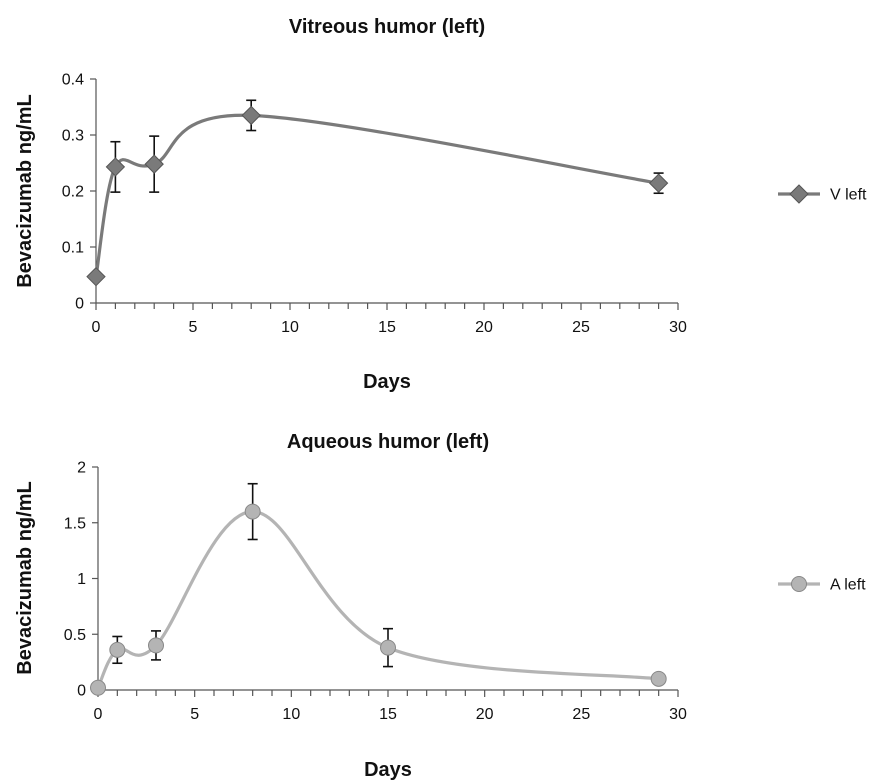 The image size is (883, 780). What do you see at coordinates (75, 523) in the screenshot?
I see `y-tick-label: 1.5` at bounding box center [75, 523].